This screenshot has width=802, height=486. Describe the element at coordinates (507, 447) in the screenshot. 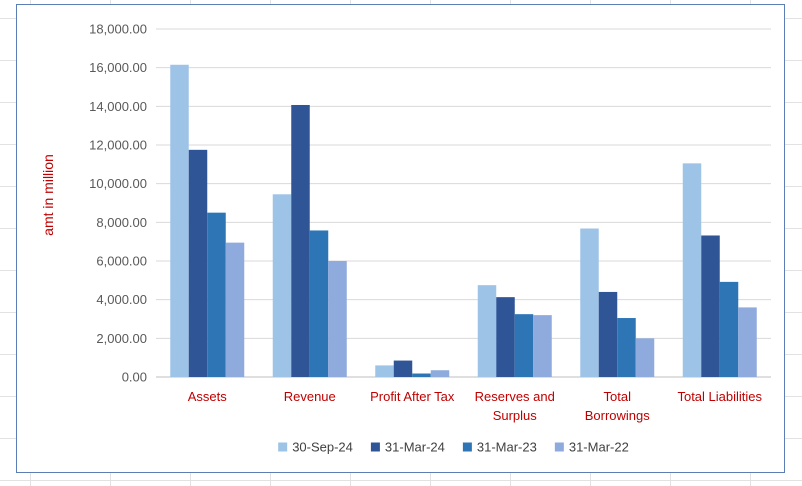

I see `legend-label: 31-Mar-23` at that location.